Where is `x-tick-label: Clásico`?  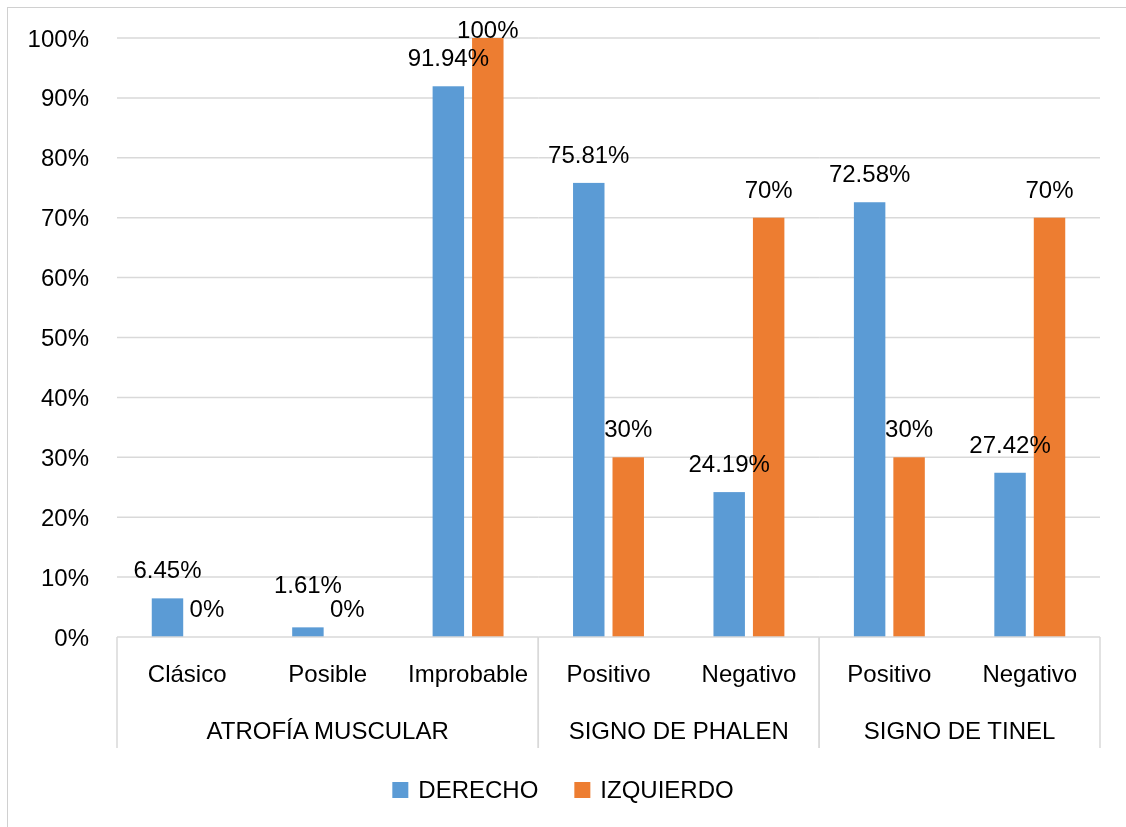
x-tick-label: Clásico is located at coordinates (187, 673).